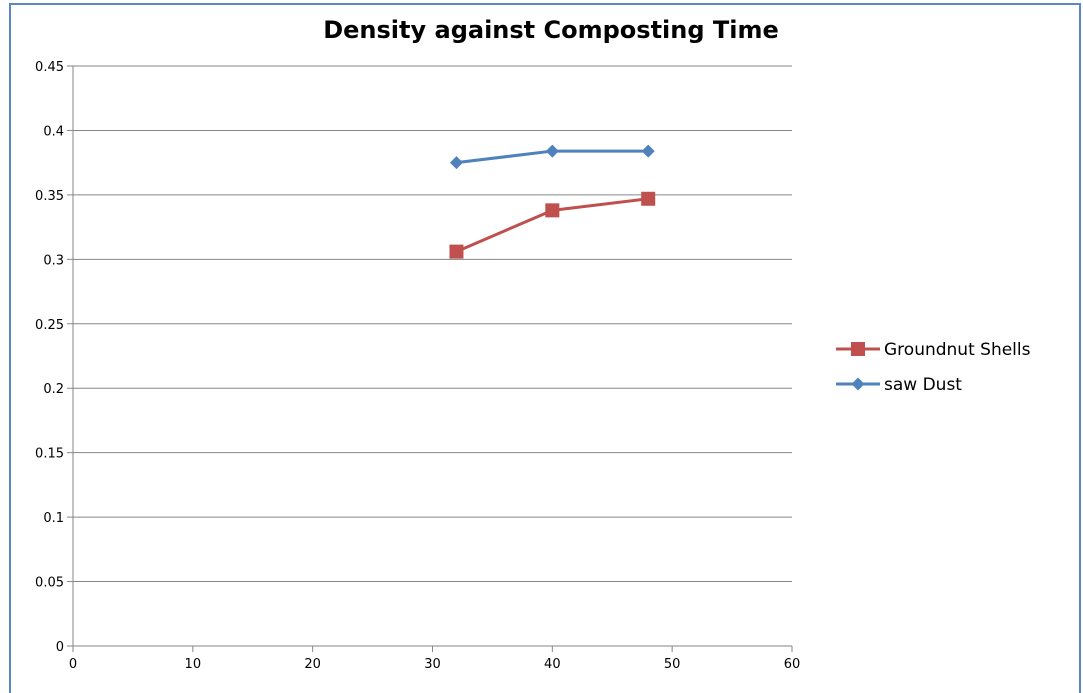 The width and height of the screenshot is (1083, 693). Describe the element at coordinates (53, 518) in the screenshot. I see `y-tick-label: 0.1` at that location.